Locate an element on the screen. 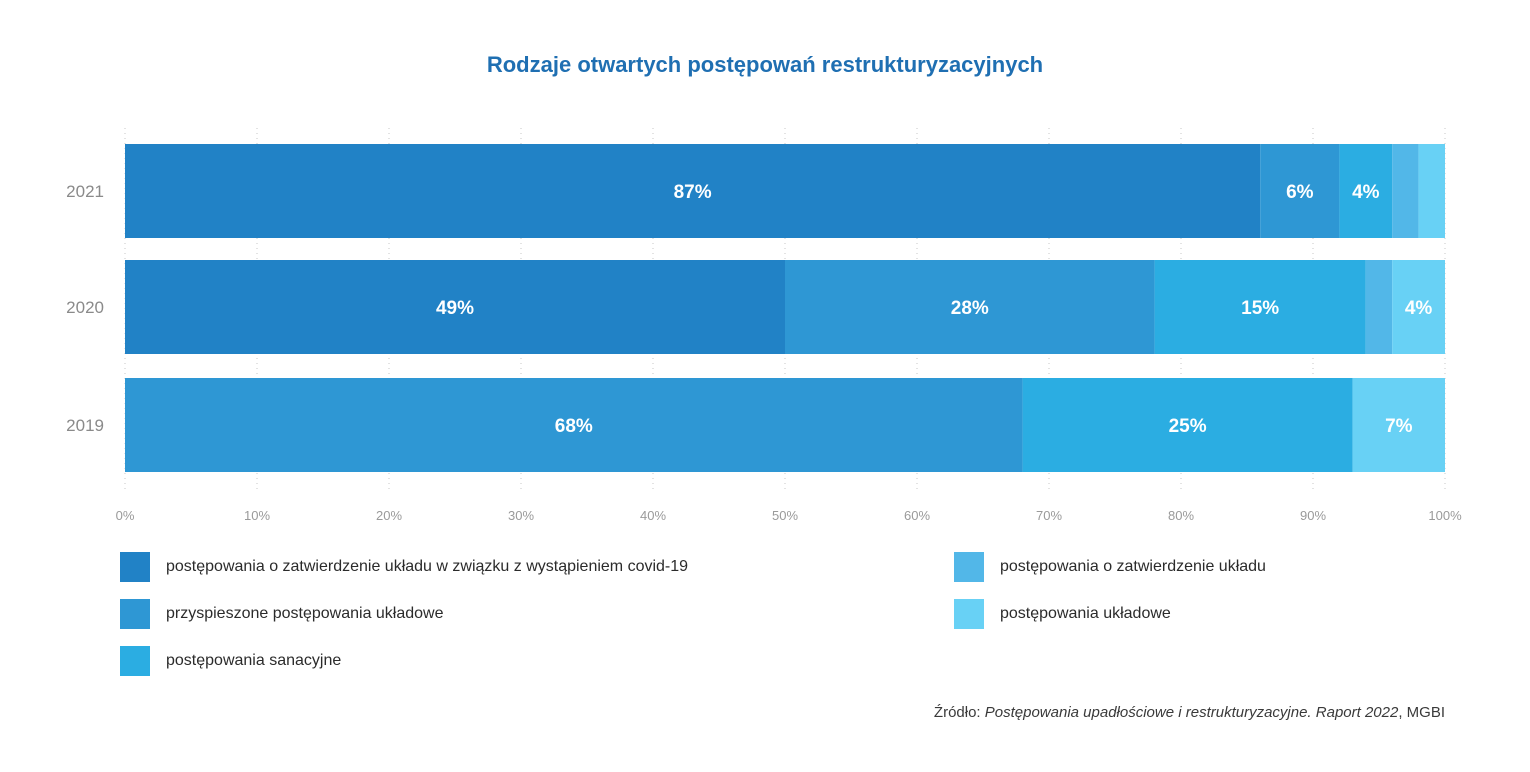 The height and width of the screenshot is (772, 1530). x-tick-label: 0% is located at coordinates (125, 515).